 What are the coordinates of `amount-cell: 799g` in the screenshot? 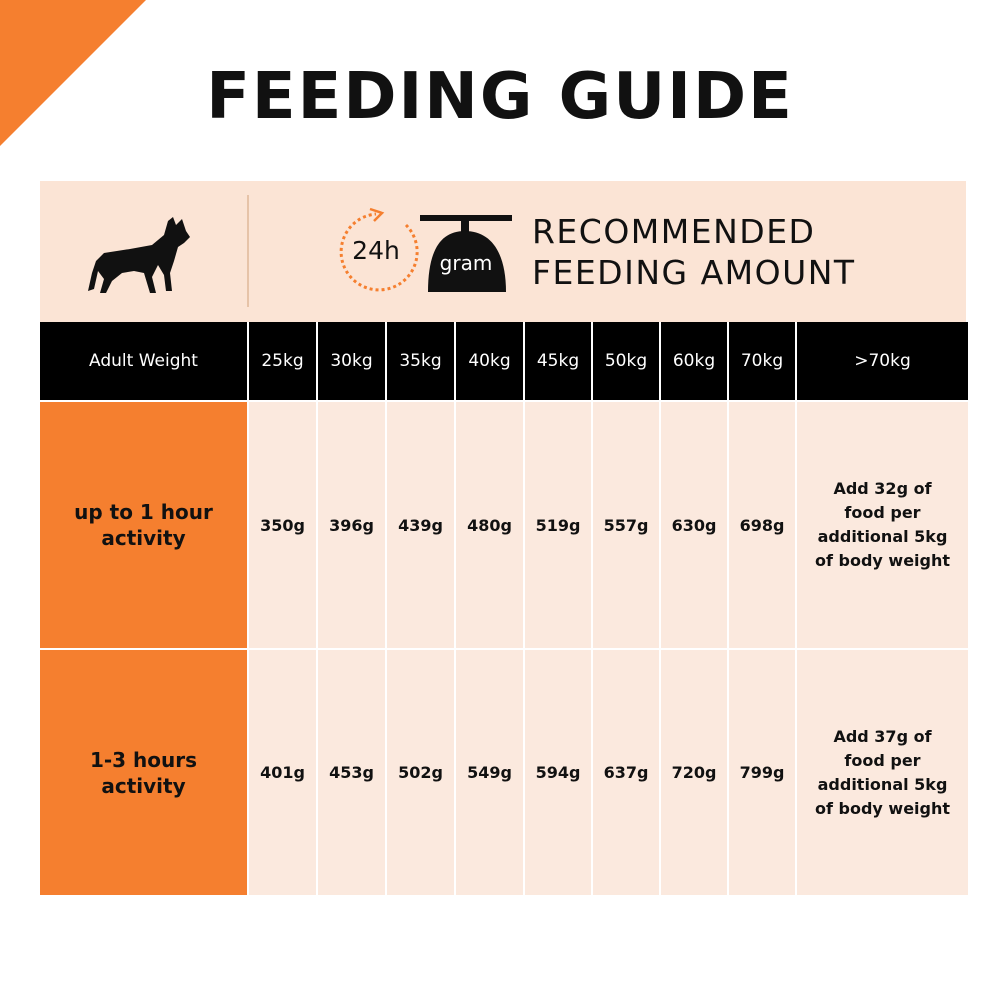 It's located at (762, 772).